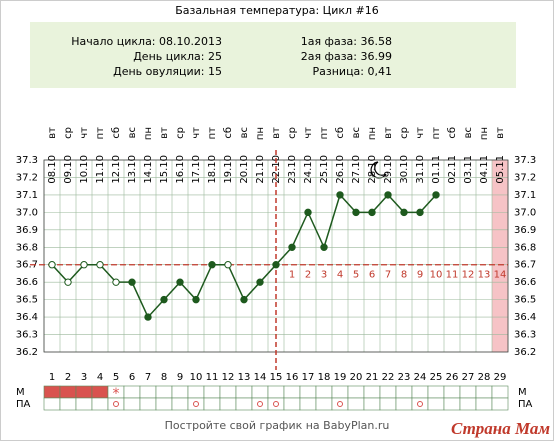 This screenshot has width=554, height=445. What do you see at coordinates (356, 377) in the screenshot?
I see `x-tick-label: 20` at bounding box center [356, 377].